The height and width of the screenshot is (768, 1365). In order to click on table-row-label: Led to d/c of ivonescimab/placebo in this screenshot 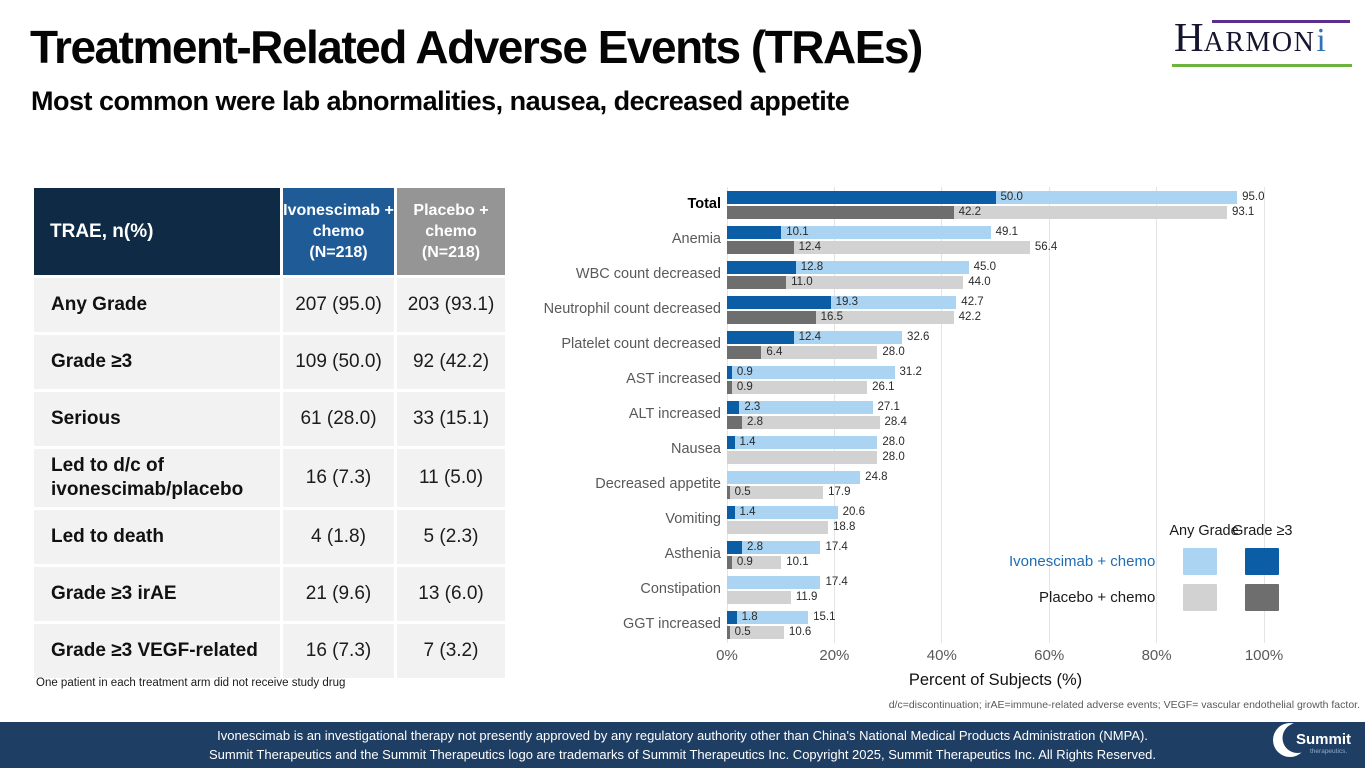, I will do `click(158, 478)`.